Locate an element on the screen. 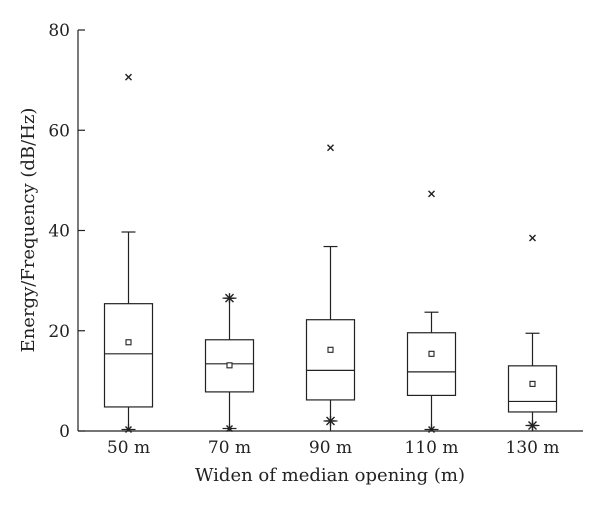 The image size is (600, 508). y-tick-label: 0 is located at coordinates (64, 432).